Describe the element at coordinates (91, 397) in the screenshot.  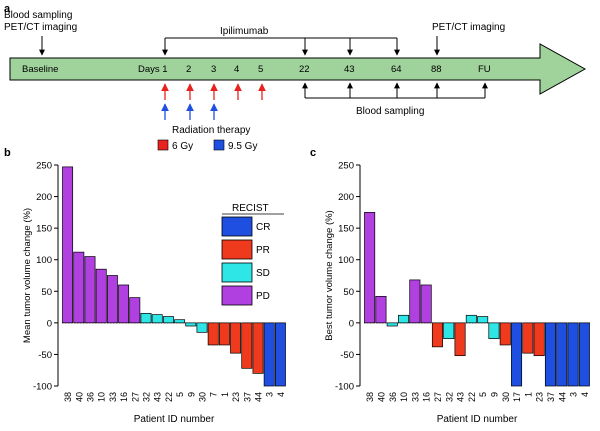
I see `x-tick-label: 36` at that location.